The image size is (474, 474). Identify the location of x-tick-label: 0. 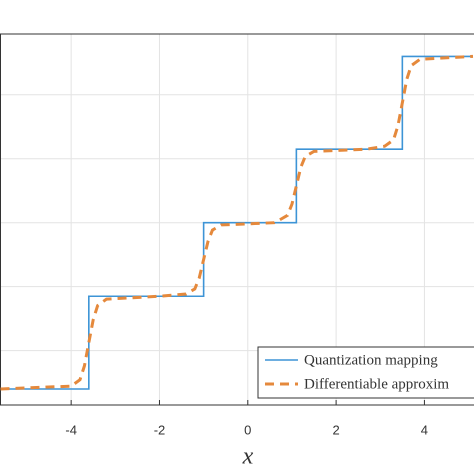
(247, 429).